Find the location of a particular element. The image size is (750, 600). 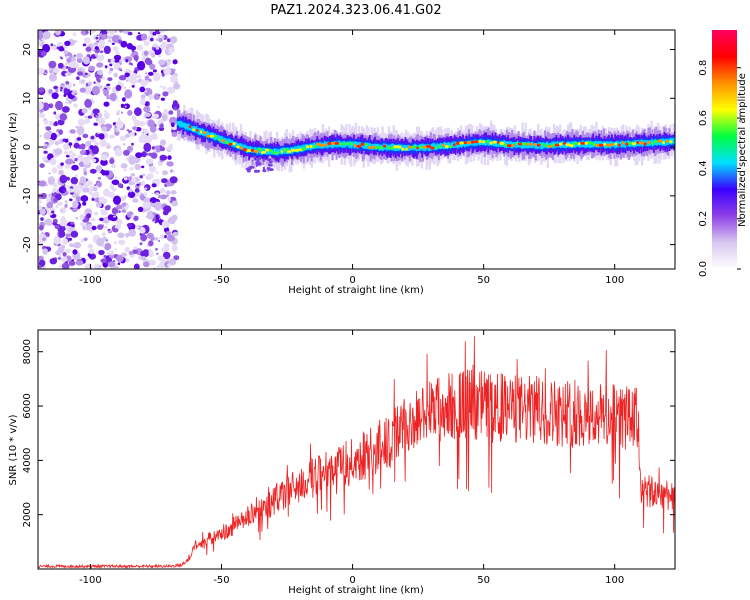

y-tick-label: 4000 is located at coordinates (27, 460).